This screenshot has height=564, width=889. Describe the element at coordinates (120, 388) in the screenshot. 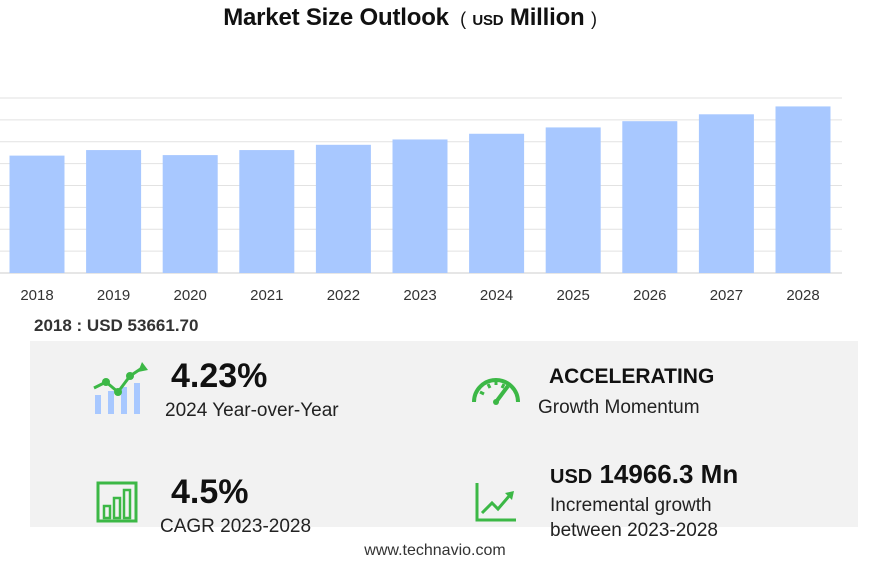

I see `bar-trend-icon` at that location.